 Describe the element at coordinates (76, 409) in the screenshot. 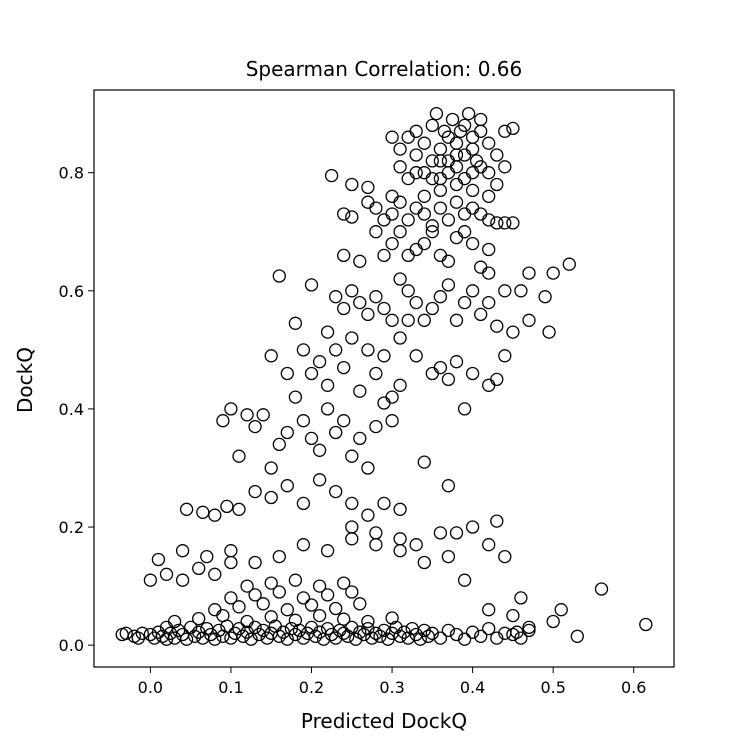

I see `y-axis: 0.0 0.2 0.4 0.6 0.8` at that location.